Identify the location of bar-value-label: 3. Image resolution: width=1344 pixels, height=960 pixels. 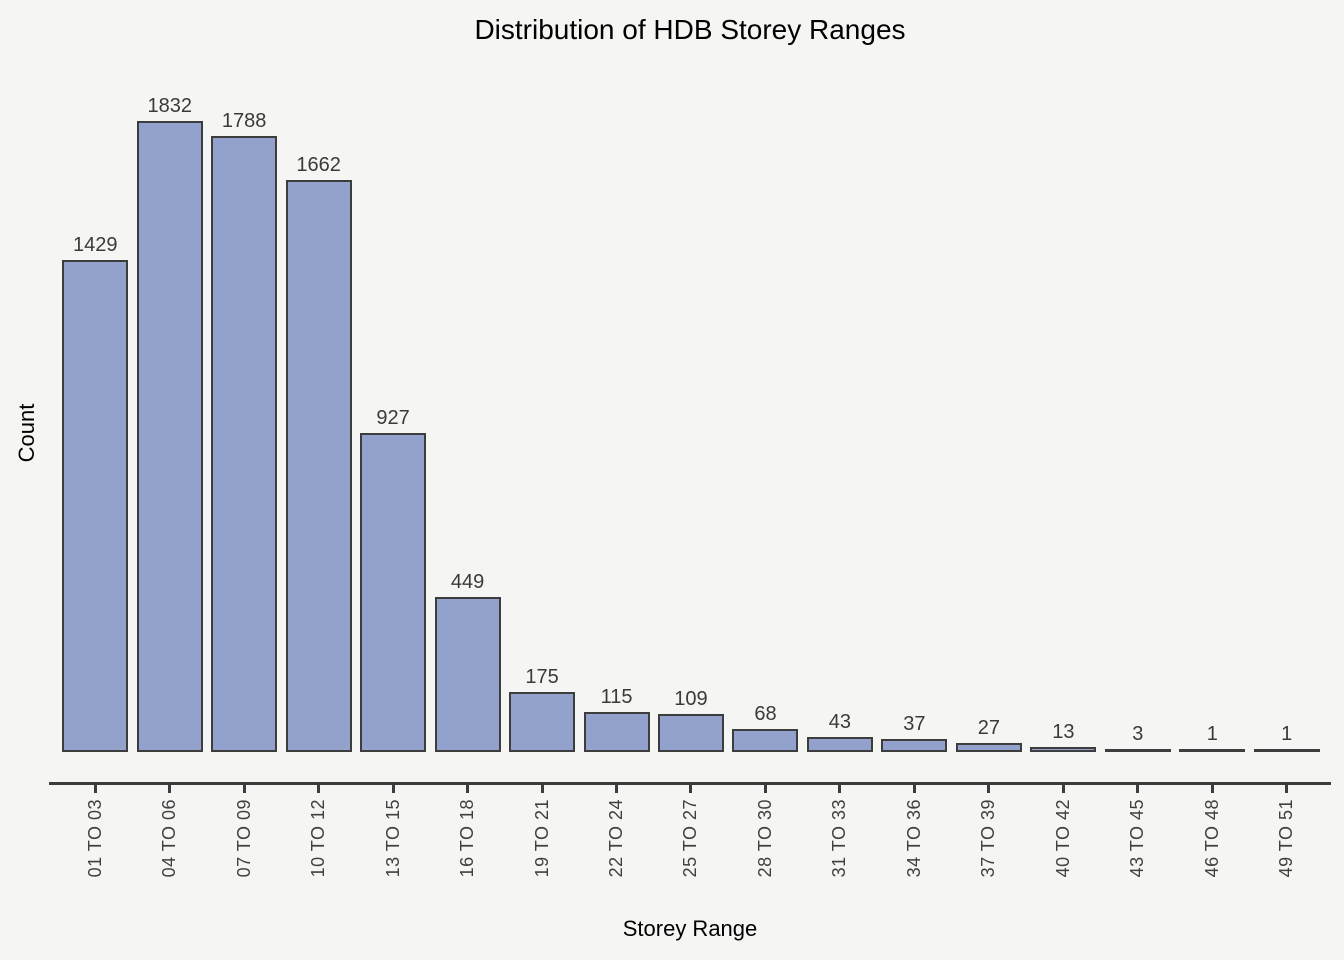
(1138, 734).